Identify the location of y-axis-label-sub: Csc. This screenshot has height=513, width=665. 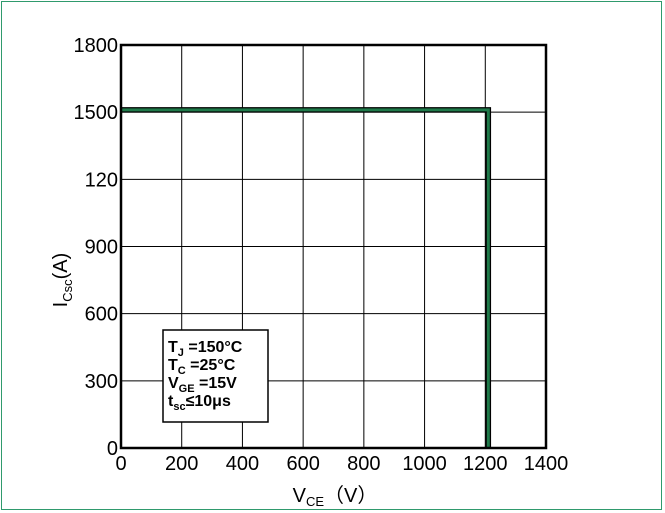
(67, 290).